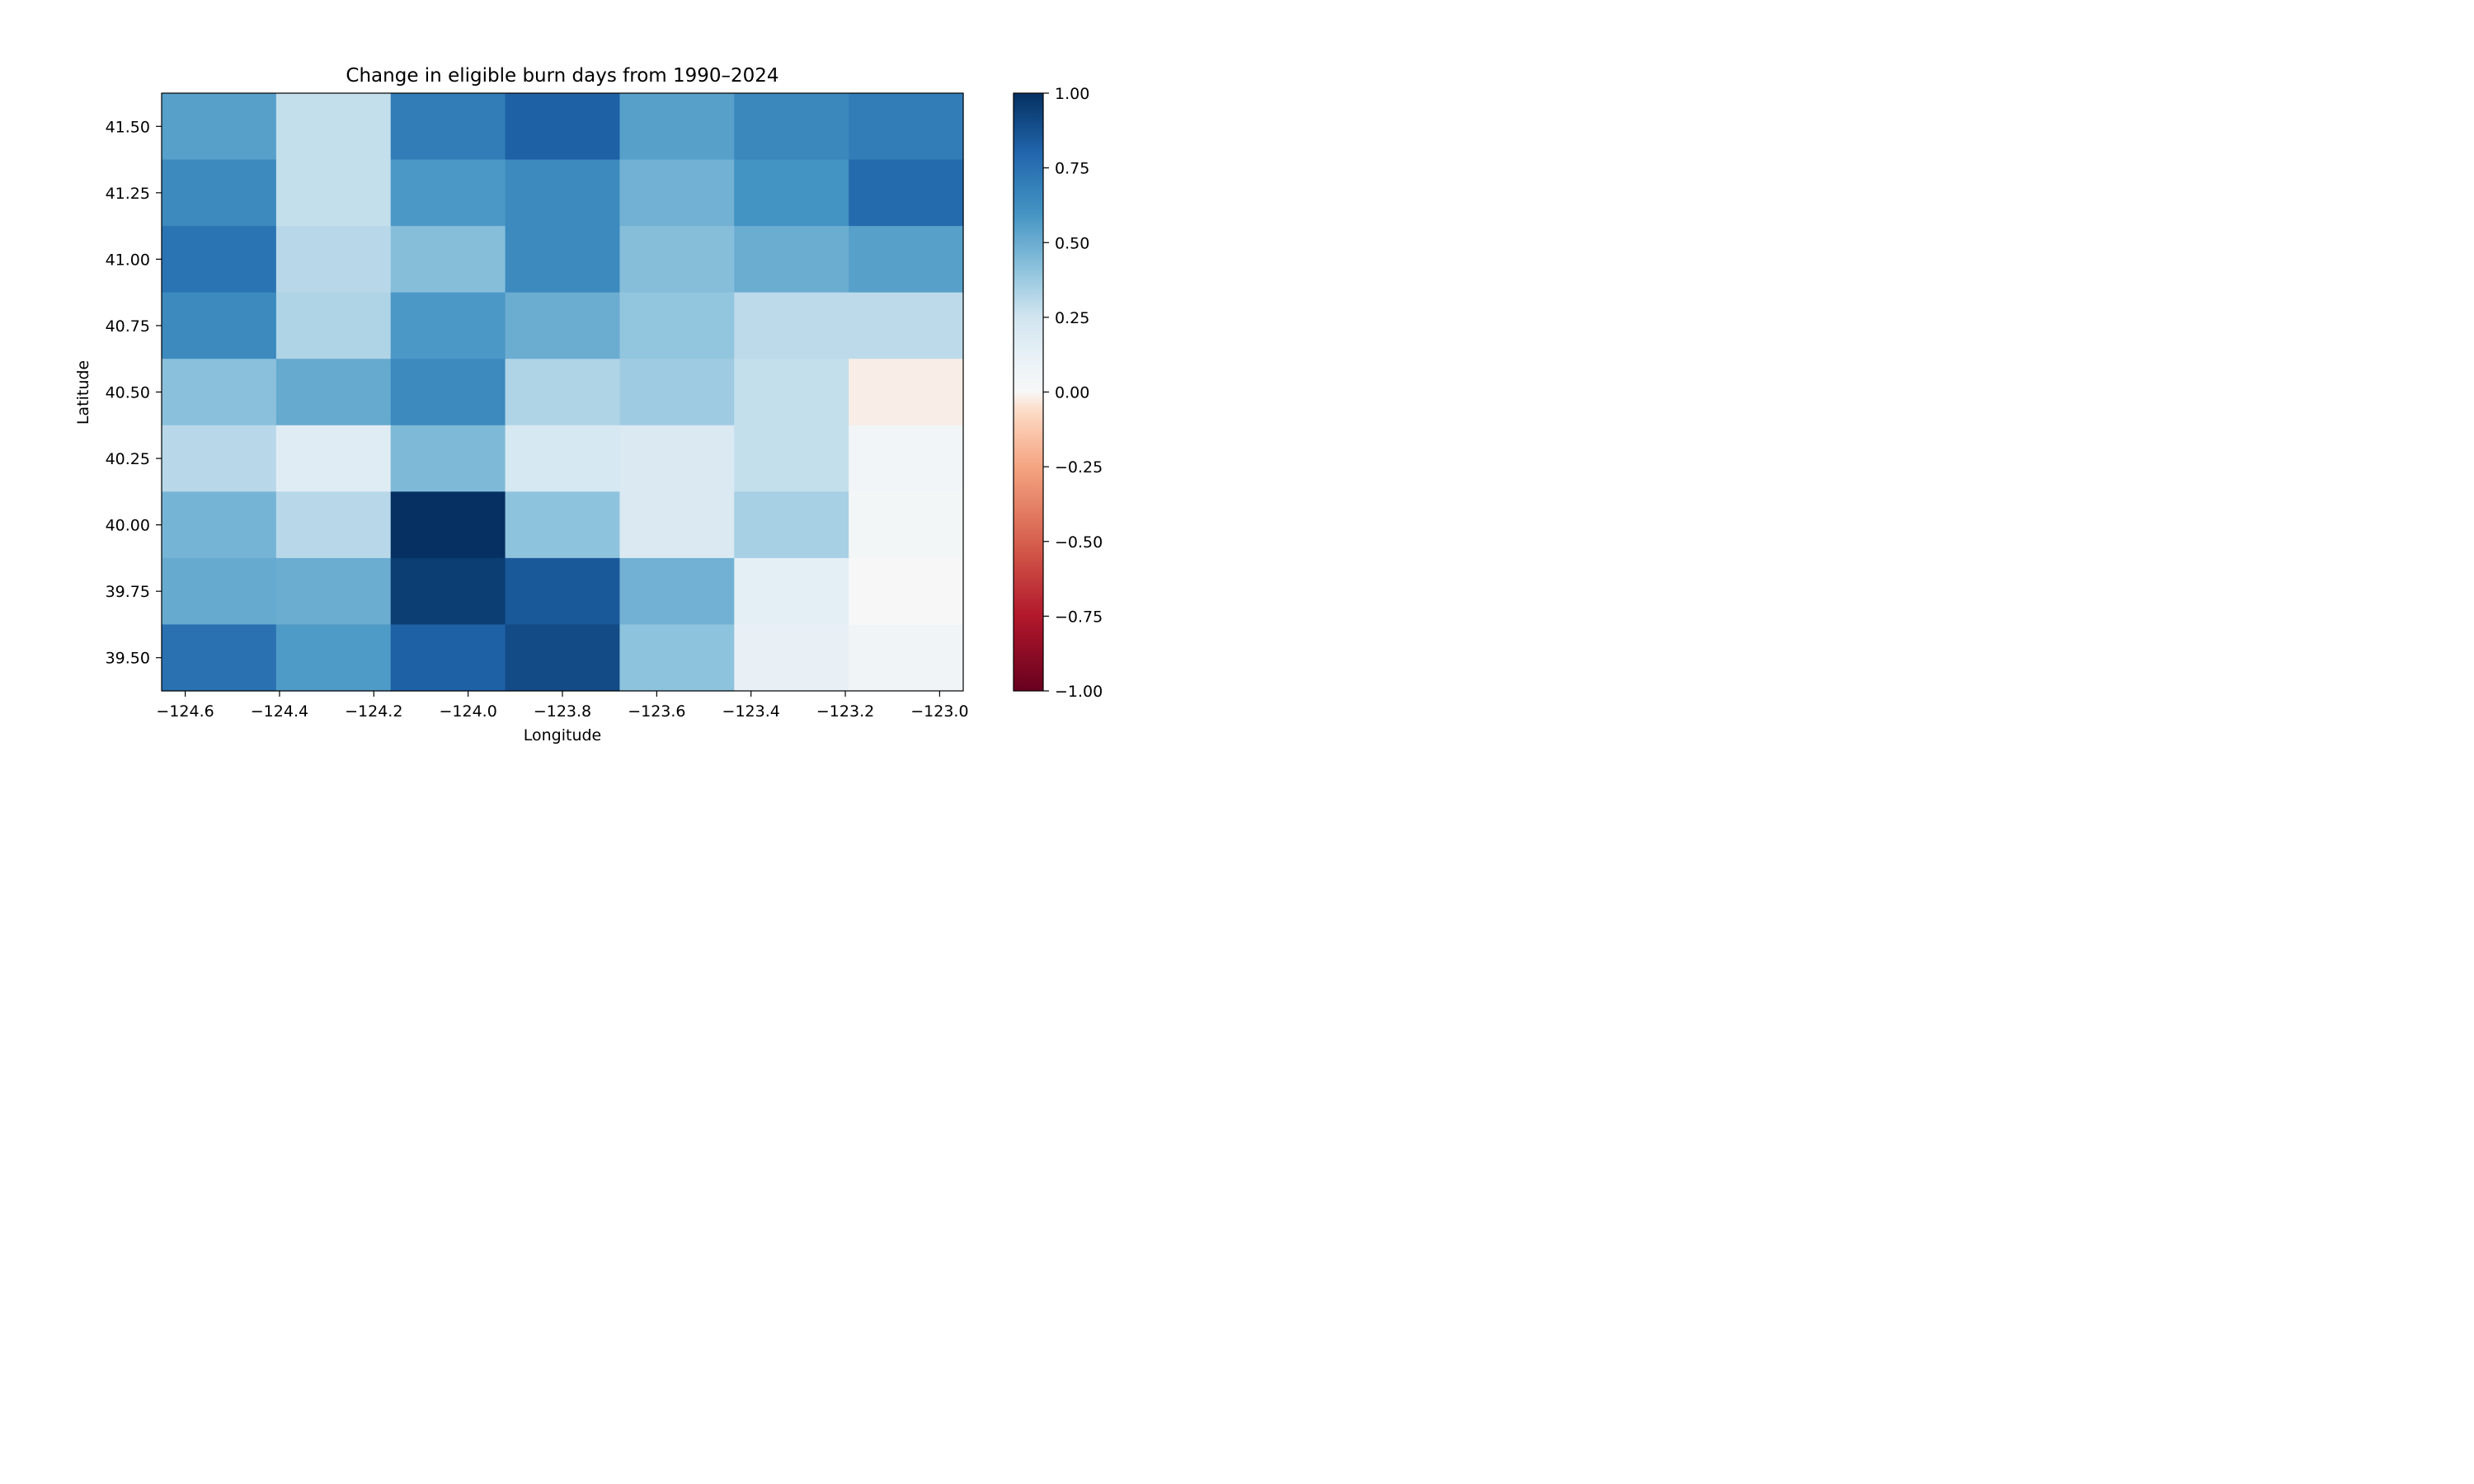  What do you see at coordinates (373, 711) in the screenshot?
I see `x-tick-label: −124.2` at bounding box center [373, 711].